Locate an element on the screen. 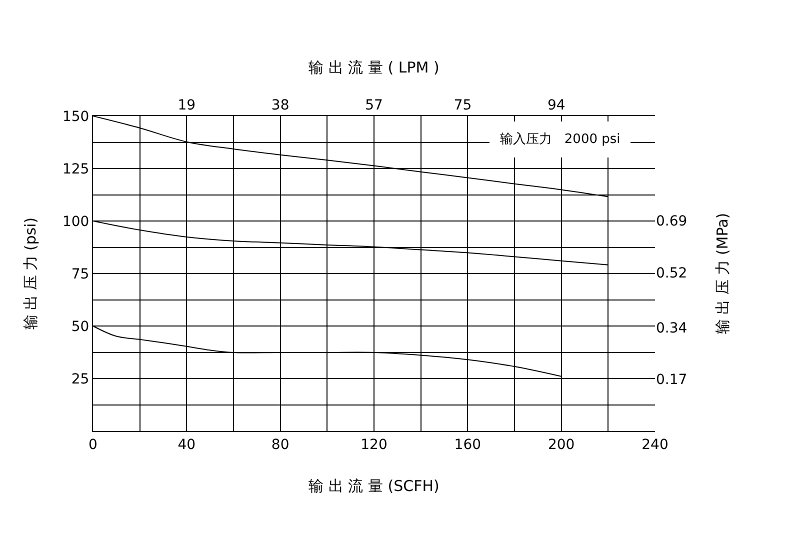 This screenshot has height=551, width=790. x-tick-label: 80 is located at coordinates (280, 444).